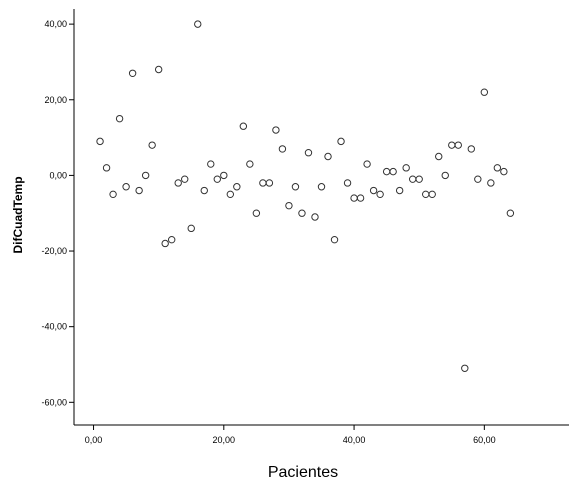  I want to click on x-tick-label: 20,00, so click(224, 440).